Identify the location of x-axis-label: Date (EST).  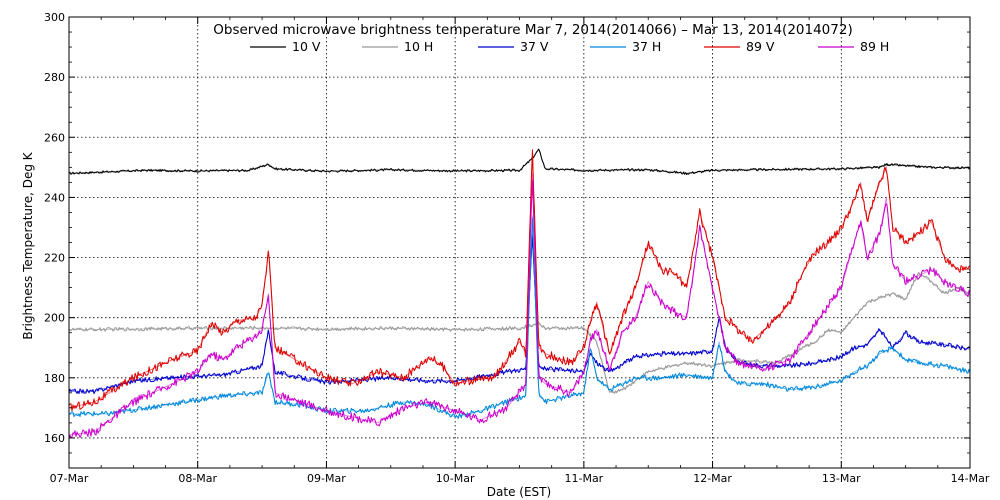
(519, 492).